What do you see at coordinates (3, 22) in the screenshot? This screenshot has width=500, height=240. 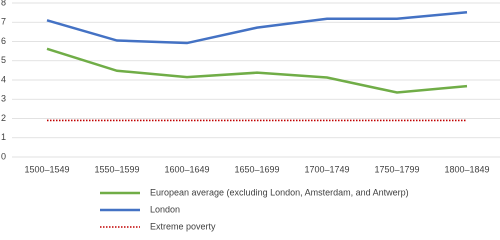 I see `y-tick-label: 7` at bounding box center [3, 22].